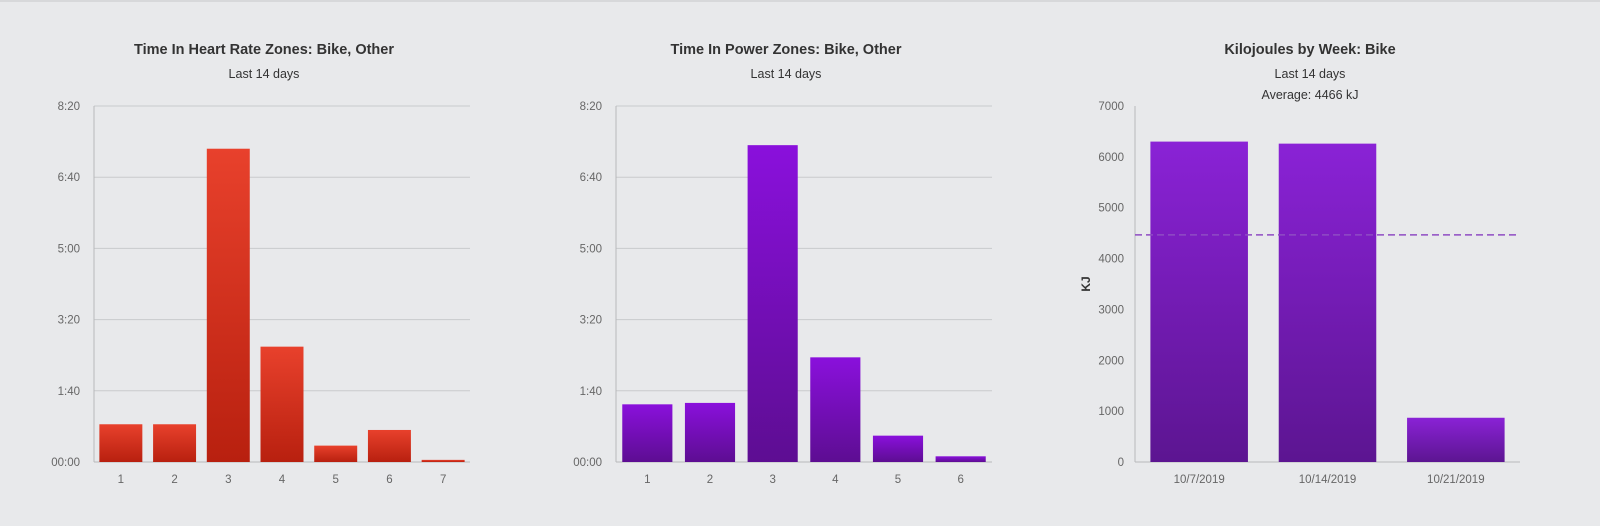  Describe the element at coordinates (443, 480) in the screenshot. I see `x-tick-label: 7` at that location.